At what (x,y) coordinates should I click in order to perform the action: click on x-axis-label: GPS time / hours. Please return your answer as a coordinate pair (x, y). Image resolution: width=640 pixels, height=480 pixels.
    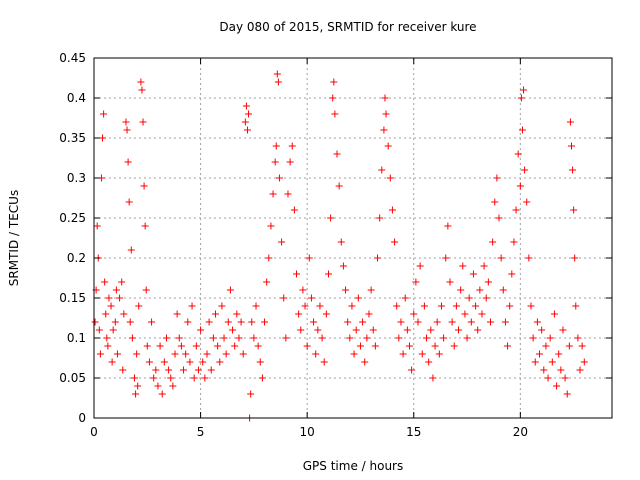
    Looking at the image, I should click on (353, 466).